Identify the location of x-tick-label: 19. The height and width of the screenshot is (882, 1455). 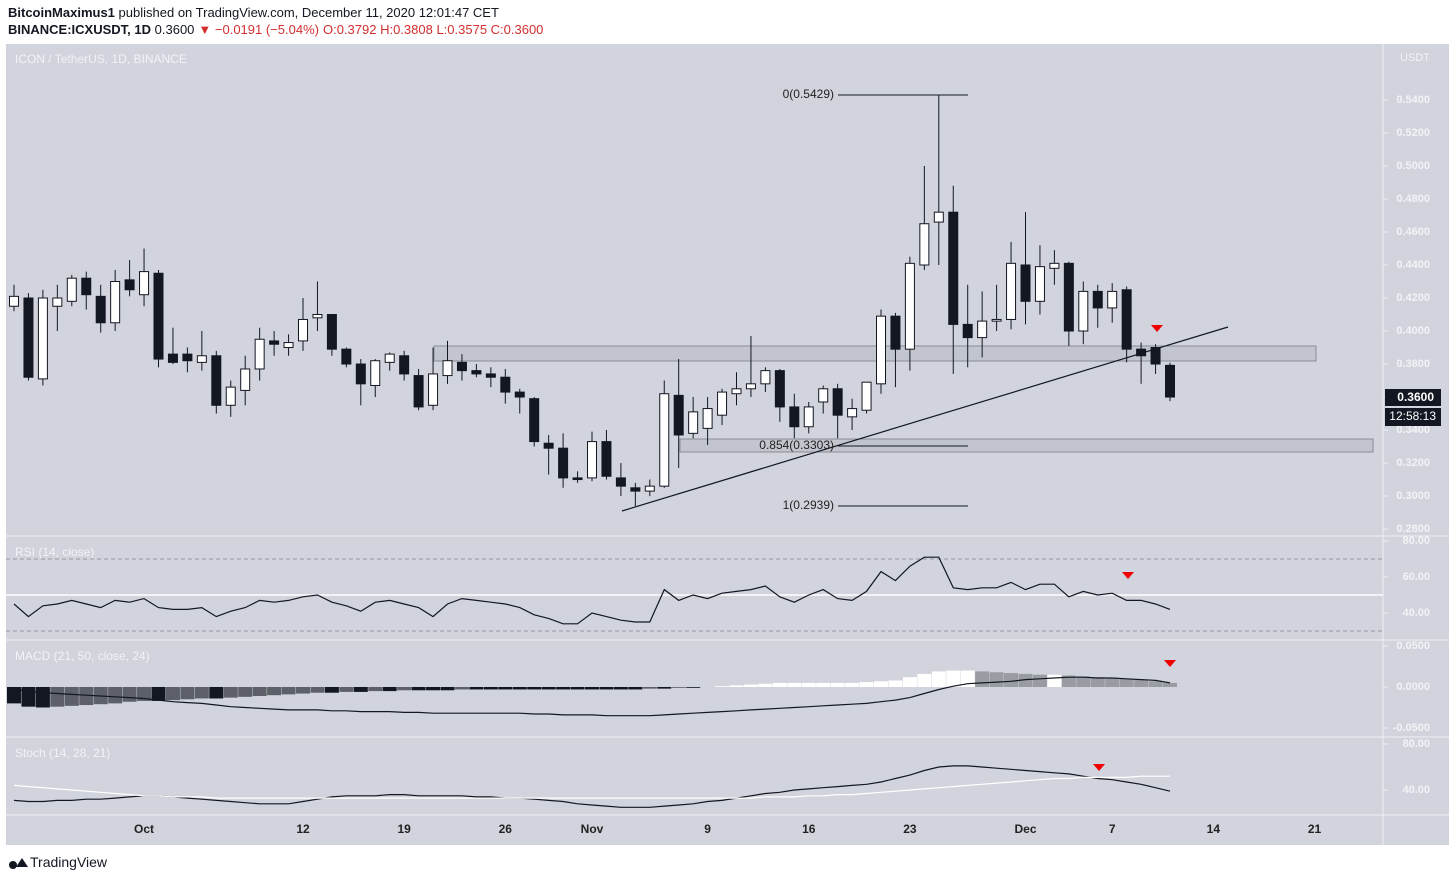
(404, 829).